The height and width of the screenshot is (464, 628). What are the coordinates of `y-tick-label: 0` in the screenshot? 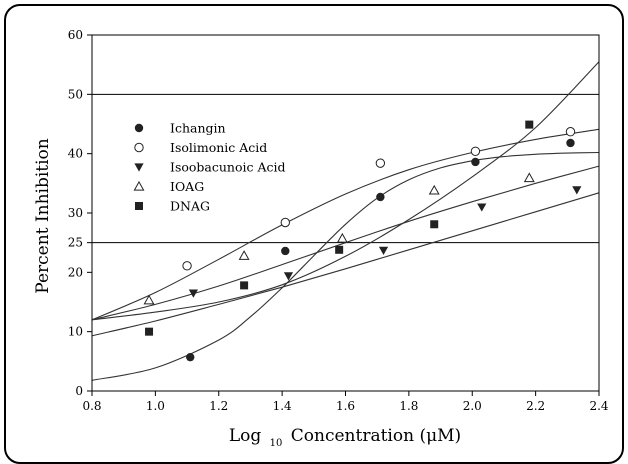 It's located at (79, 391).